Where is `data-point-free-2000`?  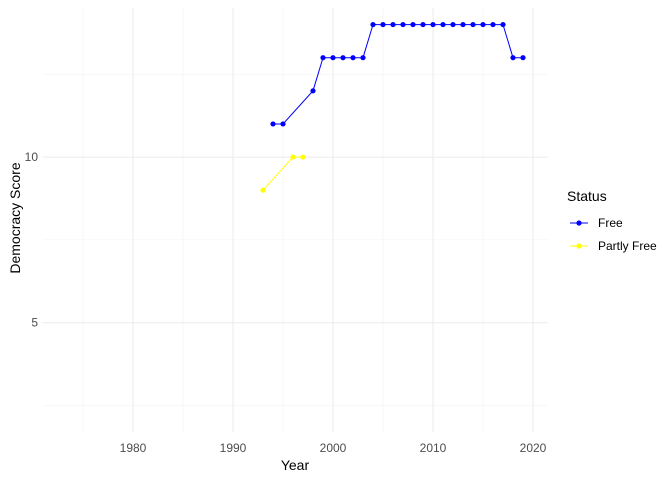 data-point-free-2000 is located at coordinates (333, 58).